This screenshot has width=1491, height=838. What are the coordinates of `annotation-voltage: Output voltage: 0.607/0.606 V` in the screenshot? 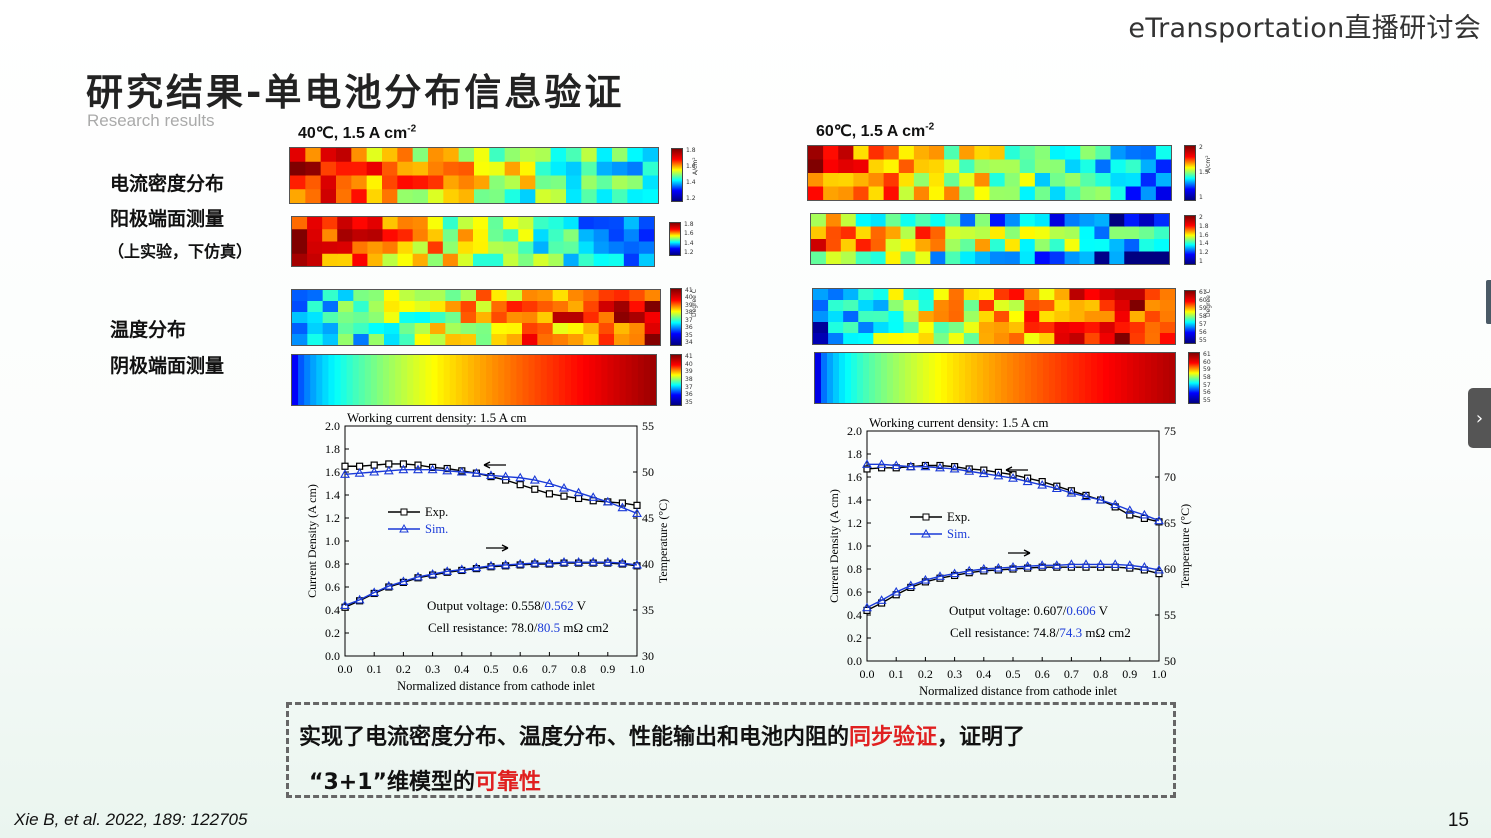 It's located at (1029, 610).